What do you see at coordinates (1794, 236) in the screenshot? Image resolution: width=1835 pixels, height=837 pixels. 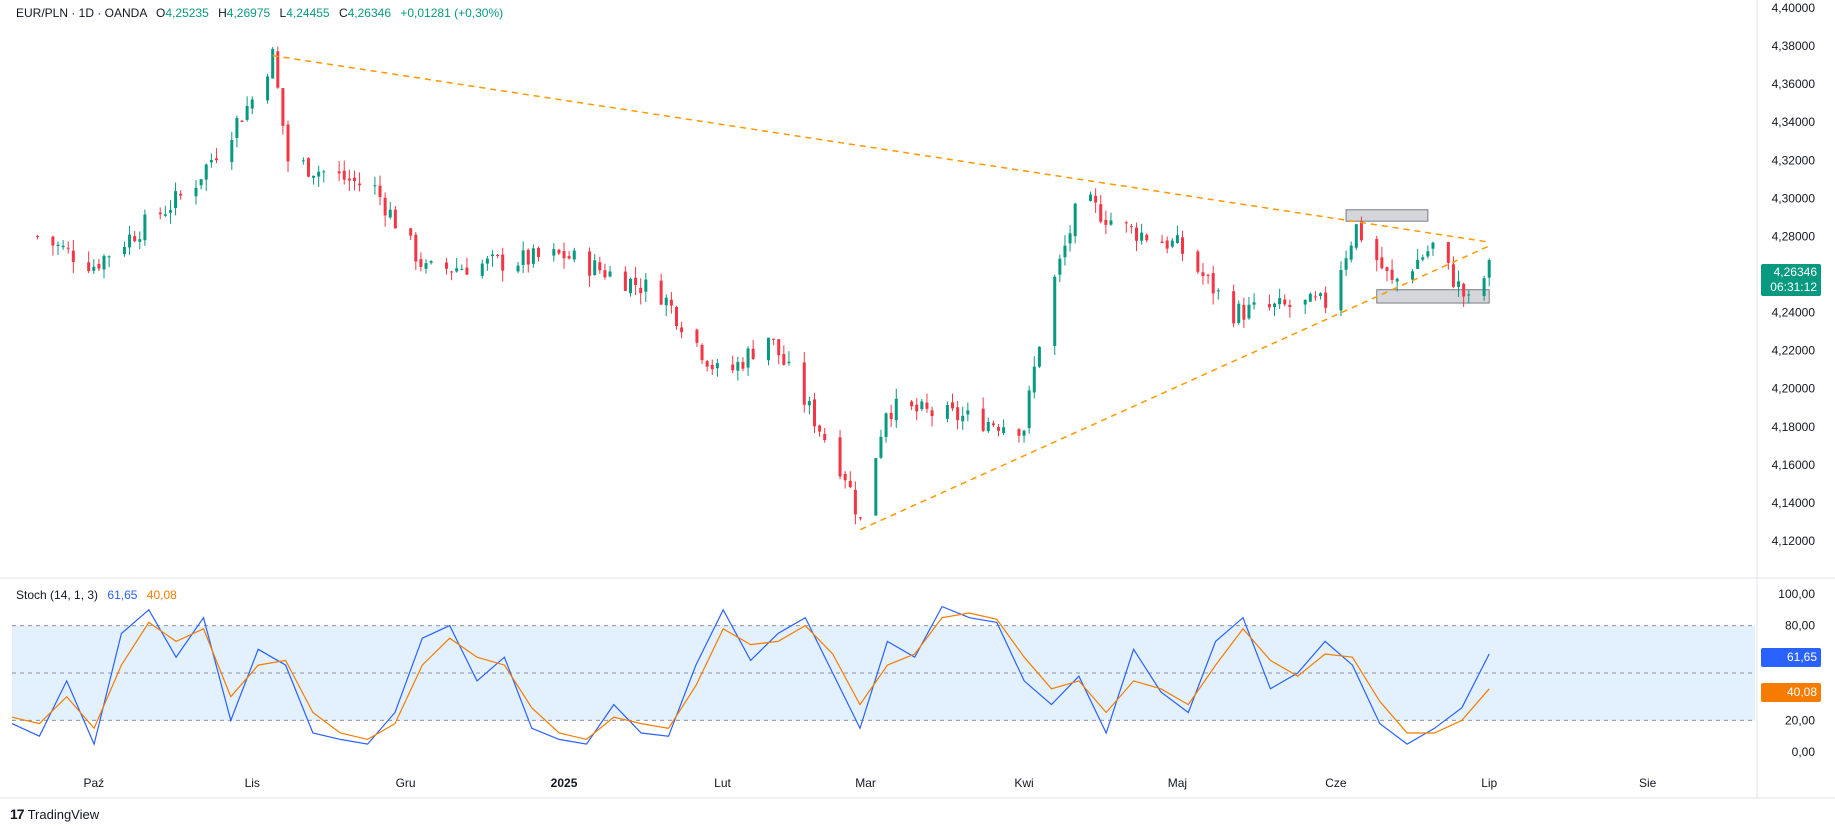 I see `price-tick-label: 4,28000` at bounding box center [1794, 236].